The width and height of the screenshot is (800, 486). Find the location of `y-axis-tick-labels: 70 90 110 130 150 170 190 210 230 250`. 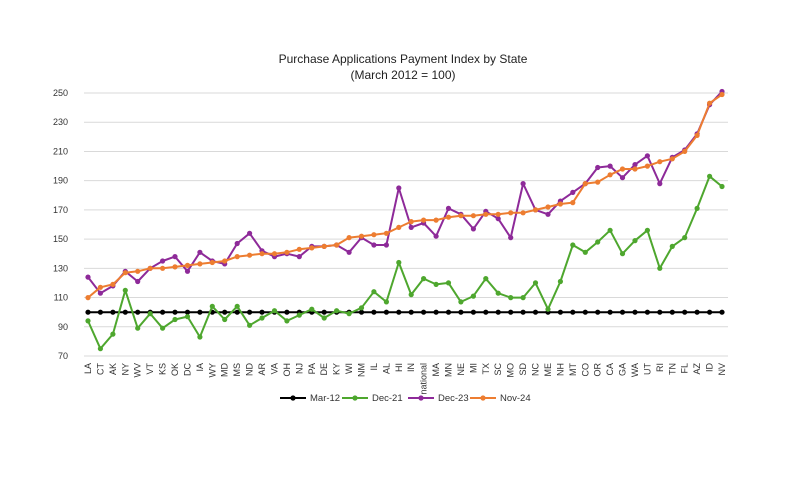

y-axis-tick-labels: 70 90 110 130 150 170 190 210 230 250 is located at coordinates (60, 224).